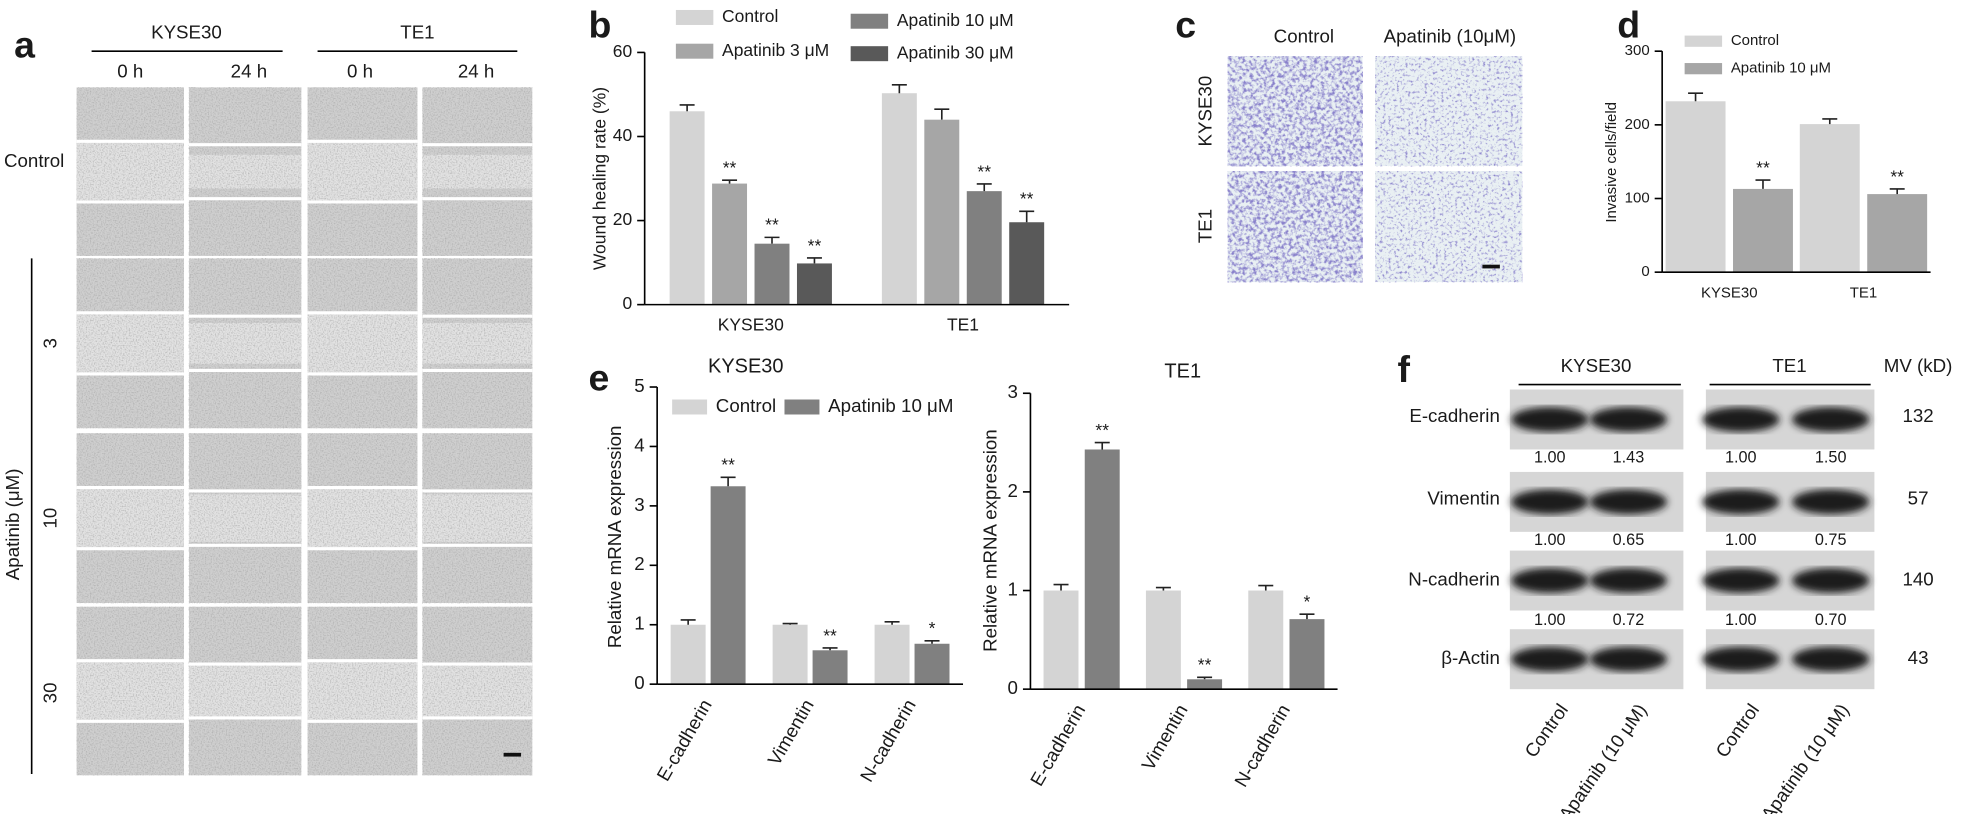 This screenshot has width=1961, height=814. I want to click on panel-label: c, so click(1185, 24).